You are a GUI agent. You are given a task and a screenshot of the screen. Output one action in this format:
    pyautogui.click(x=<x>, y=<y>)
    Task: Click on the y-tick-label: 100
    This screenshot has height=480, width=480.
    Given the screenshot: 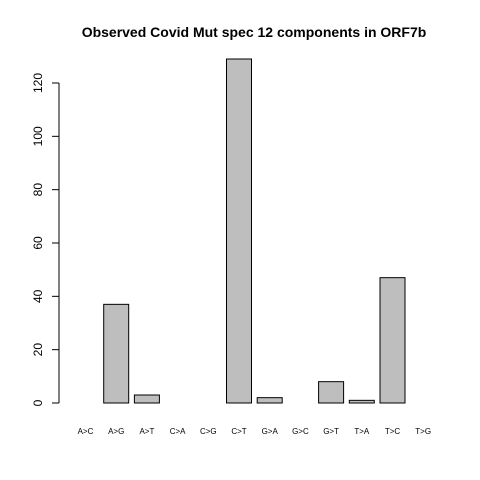 What is the action you would take?
    pyautogui.click(x=38, y=136)
    